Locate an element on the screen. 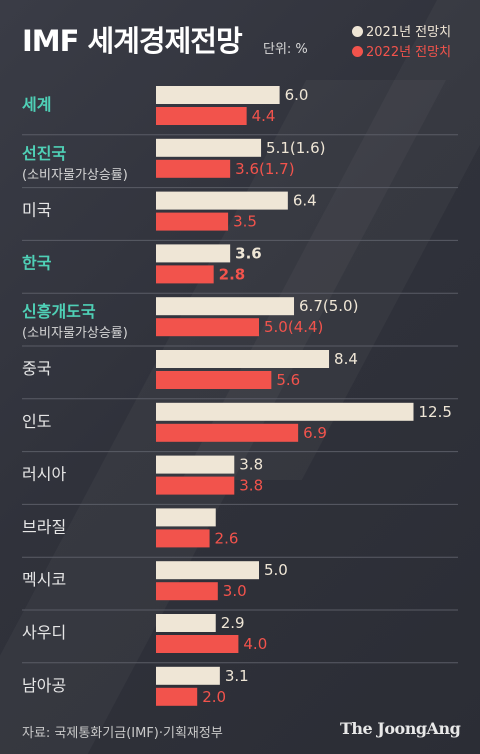 Image resolution: width=480 pixels, height=754 pixels. legend-label-2021: 2021년 전망치 is located at coordinates (409, 32).